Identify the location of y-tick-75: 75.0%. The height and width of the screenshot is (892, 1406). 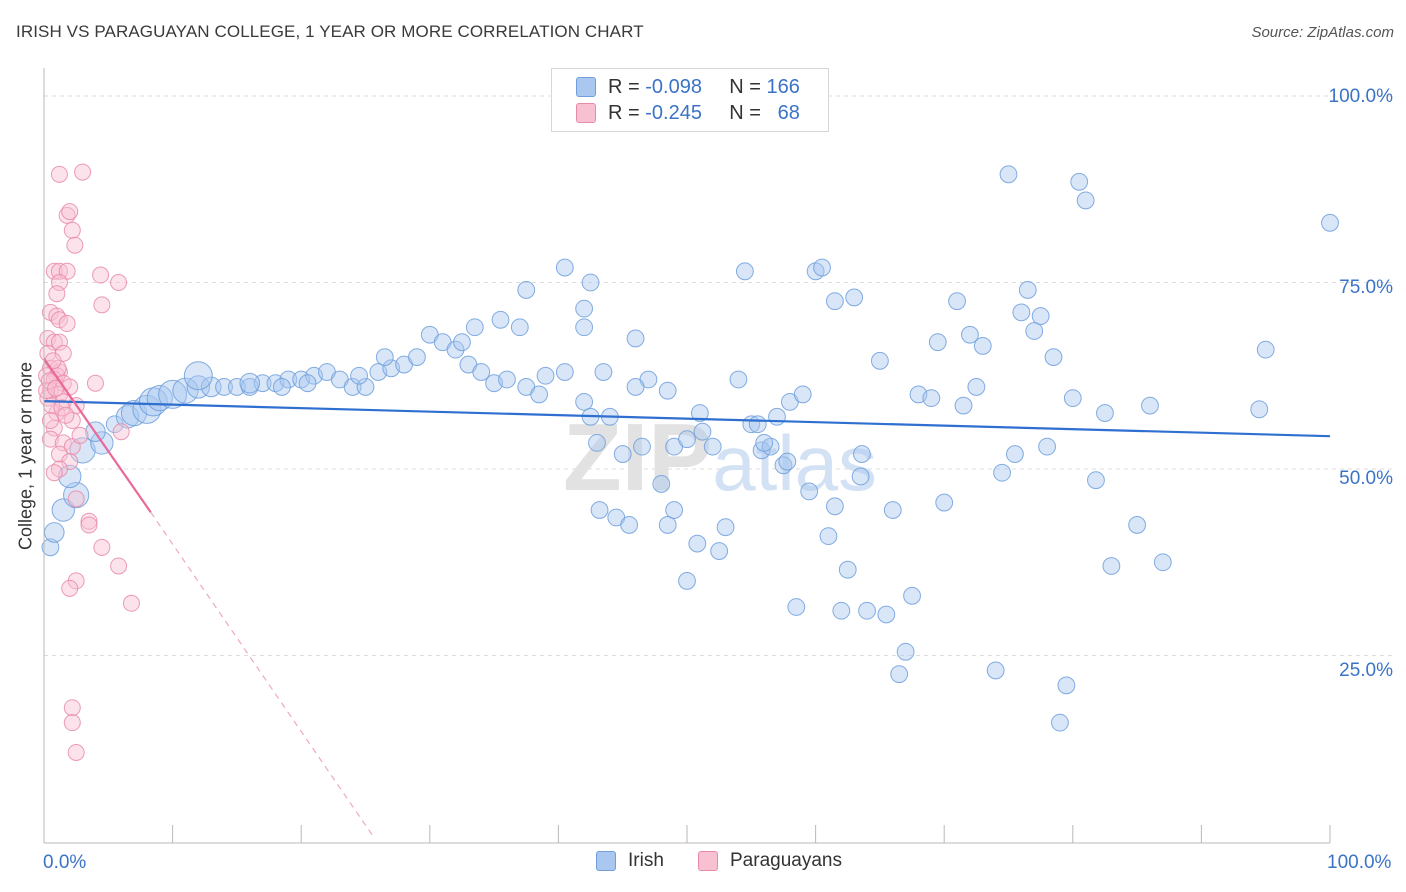
(1366, 287).